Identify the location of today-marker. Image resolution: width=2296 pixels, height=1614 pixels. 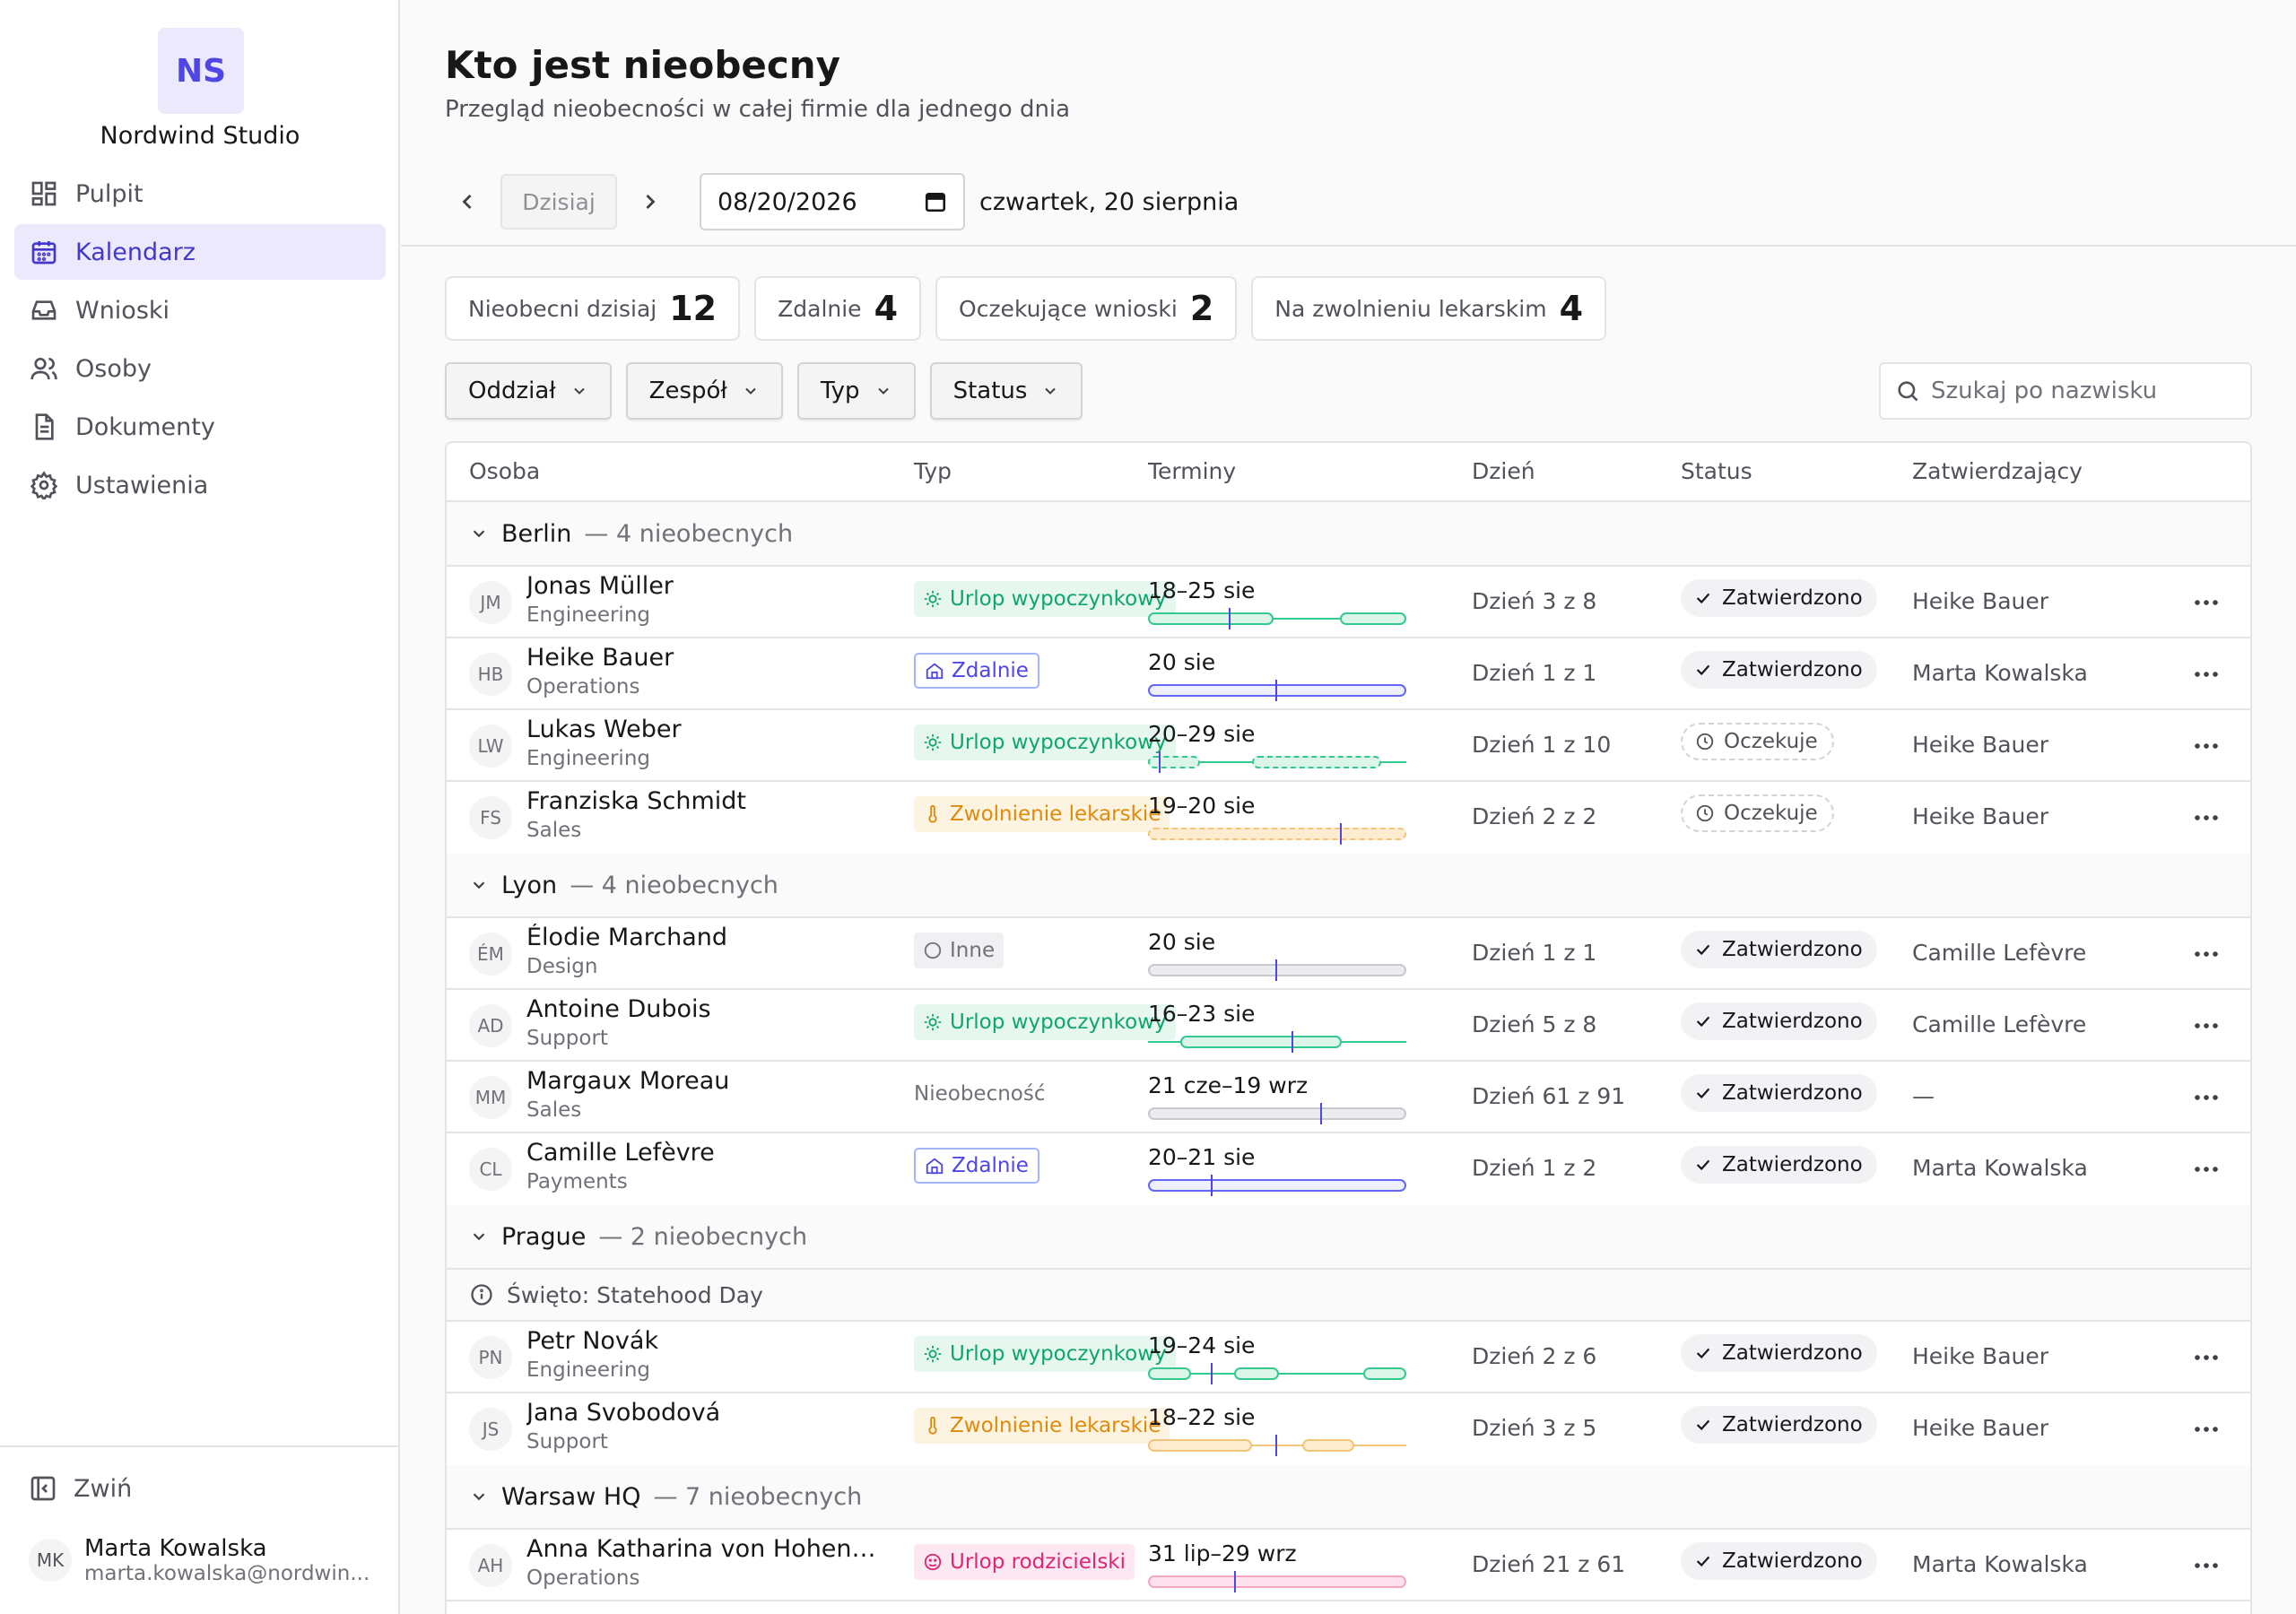
(1276, 970).